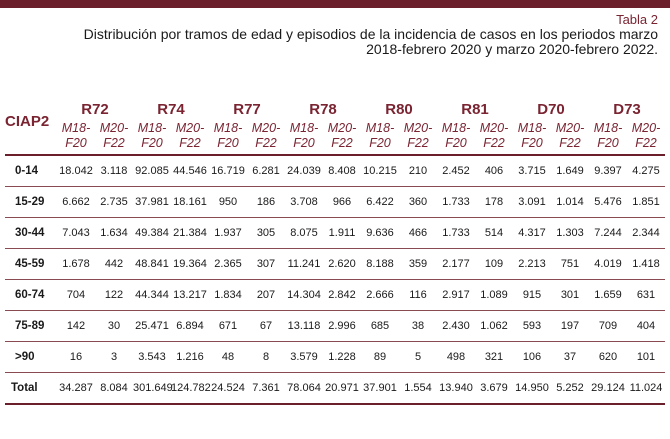 The image size is (670, 439). Describe the element at coordinates (24, 388) in the screenshot. I see `age-group-label: Total` at that location.